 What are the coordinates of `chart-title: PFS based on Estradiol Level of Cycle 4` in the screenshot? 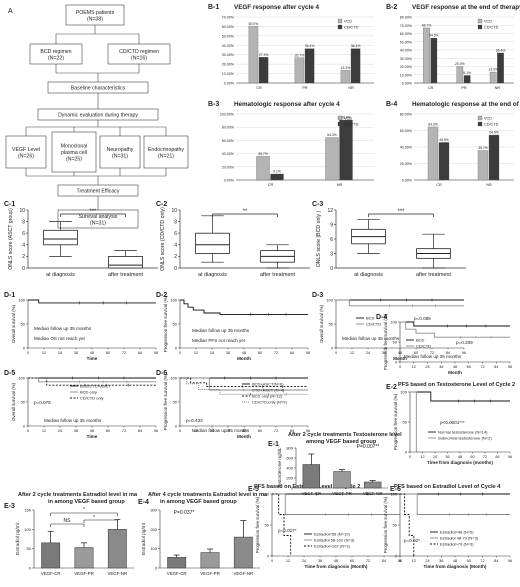 It's located at (447, 487).